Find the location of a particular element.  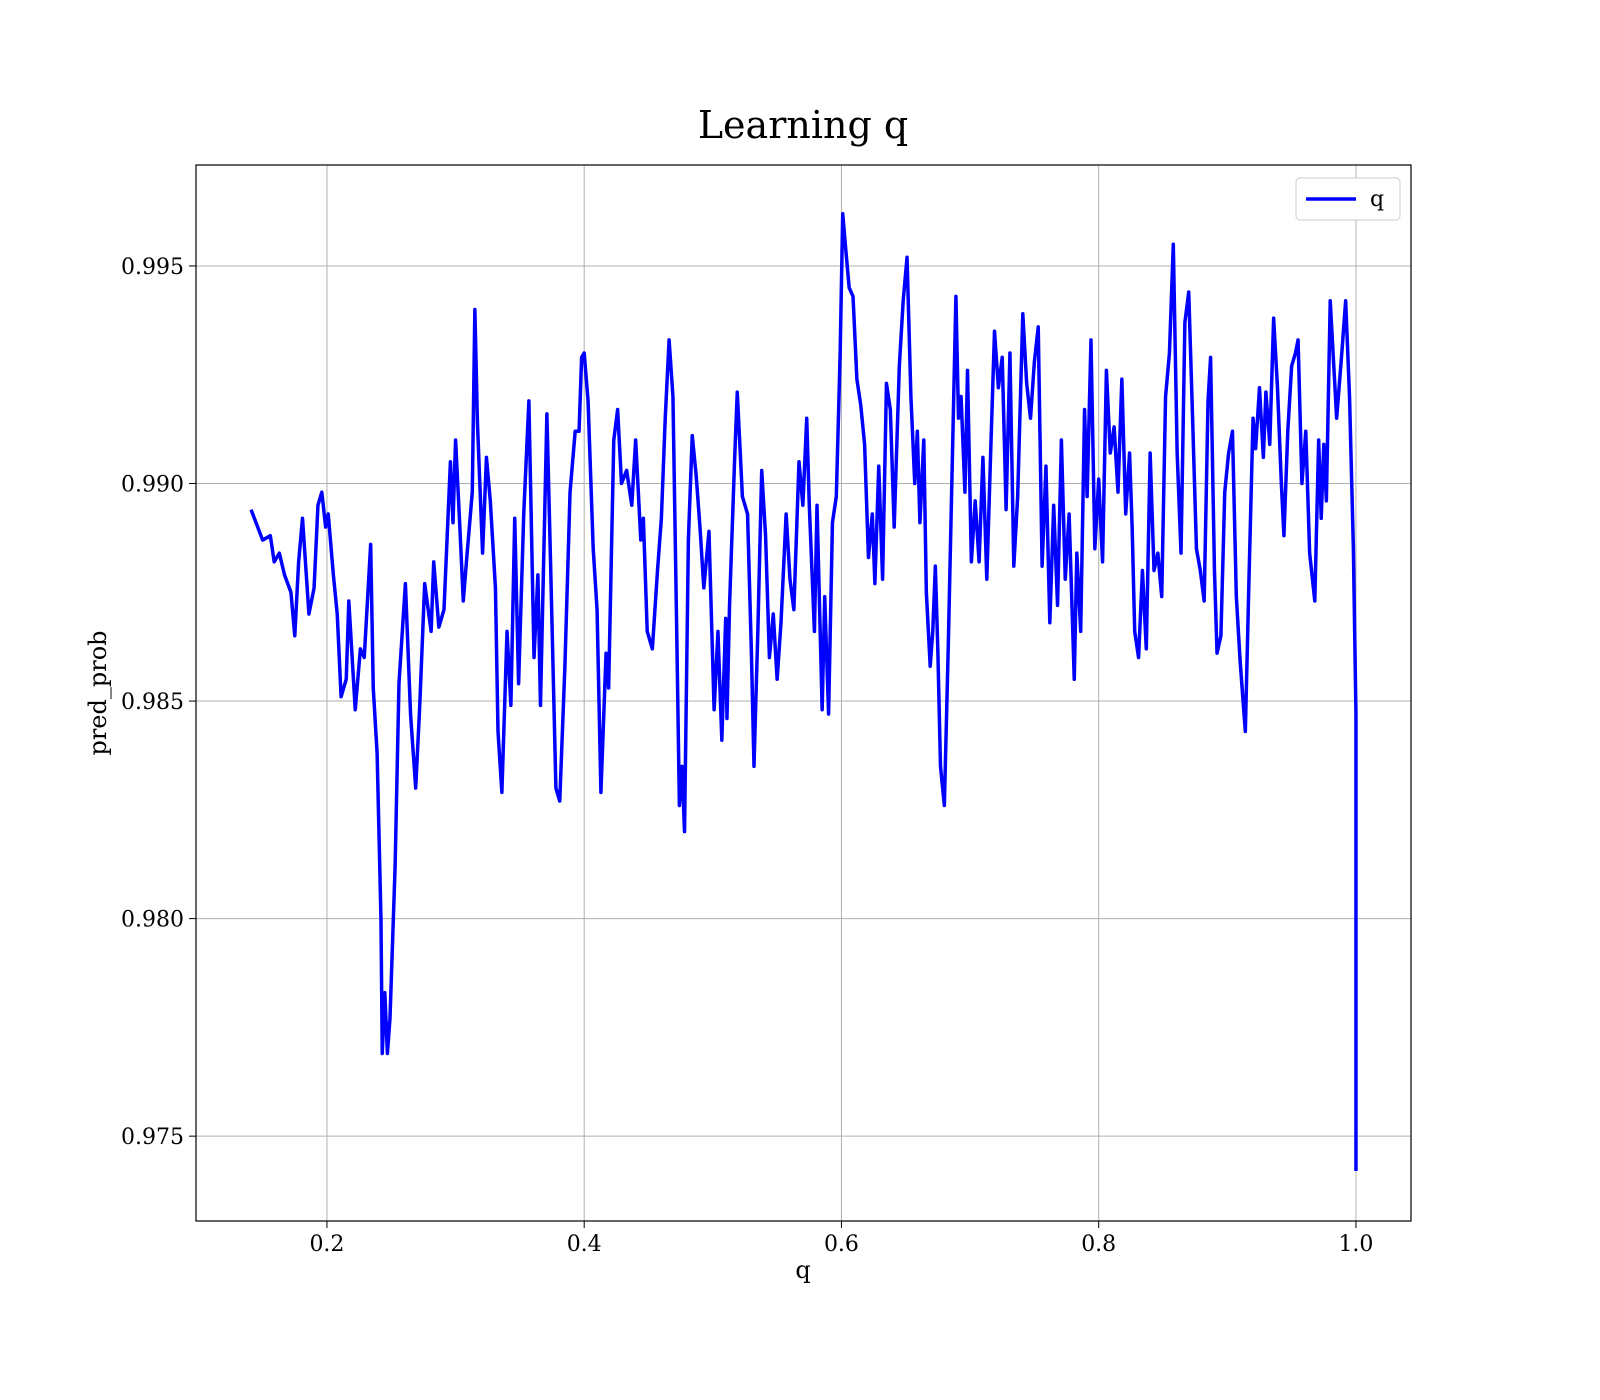

x-tick-label: 0.2 is located at coordinates (326, 1244).